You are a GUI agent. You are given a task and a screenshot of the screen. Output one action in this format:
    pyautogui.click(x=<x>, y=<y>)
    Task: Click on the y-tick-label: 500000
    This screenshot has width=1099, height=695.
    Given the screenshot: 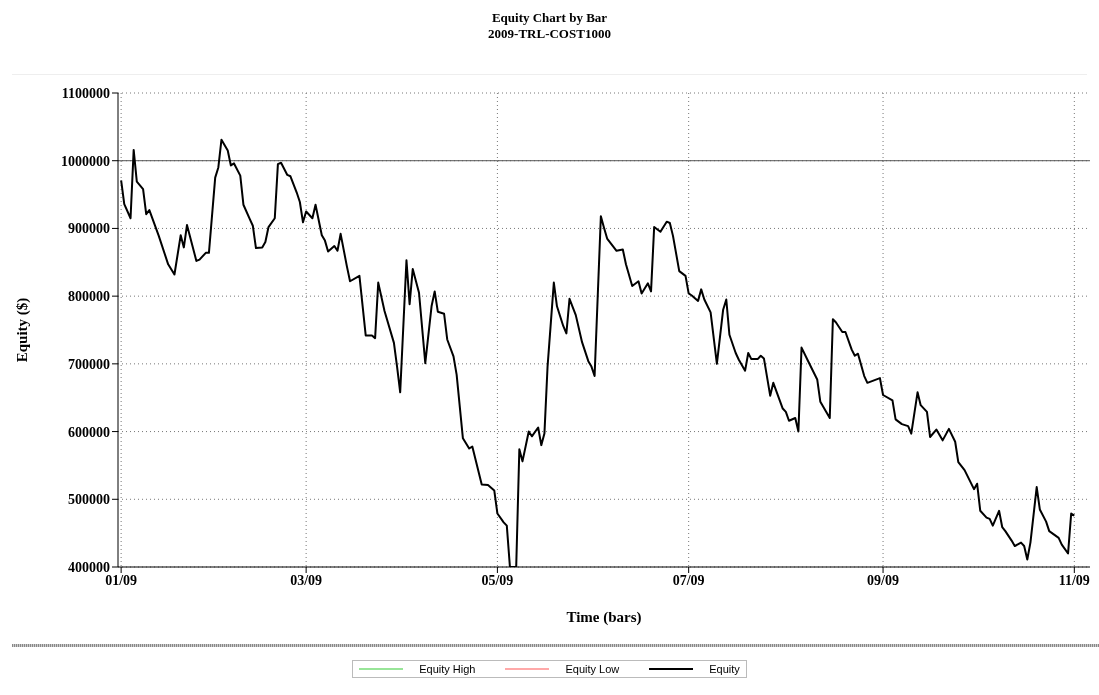 What is the action you would take?
    pyautogui.click(x=89, y=500)
    